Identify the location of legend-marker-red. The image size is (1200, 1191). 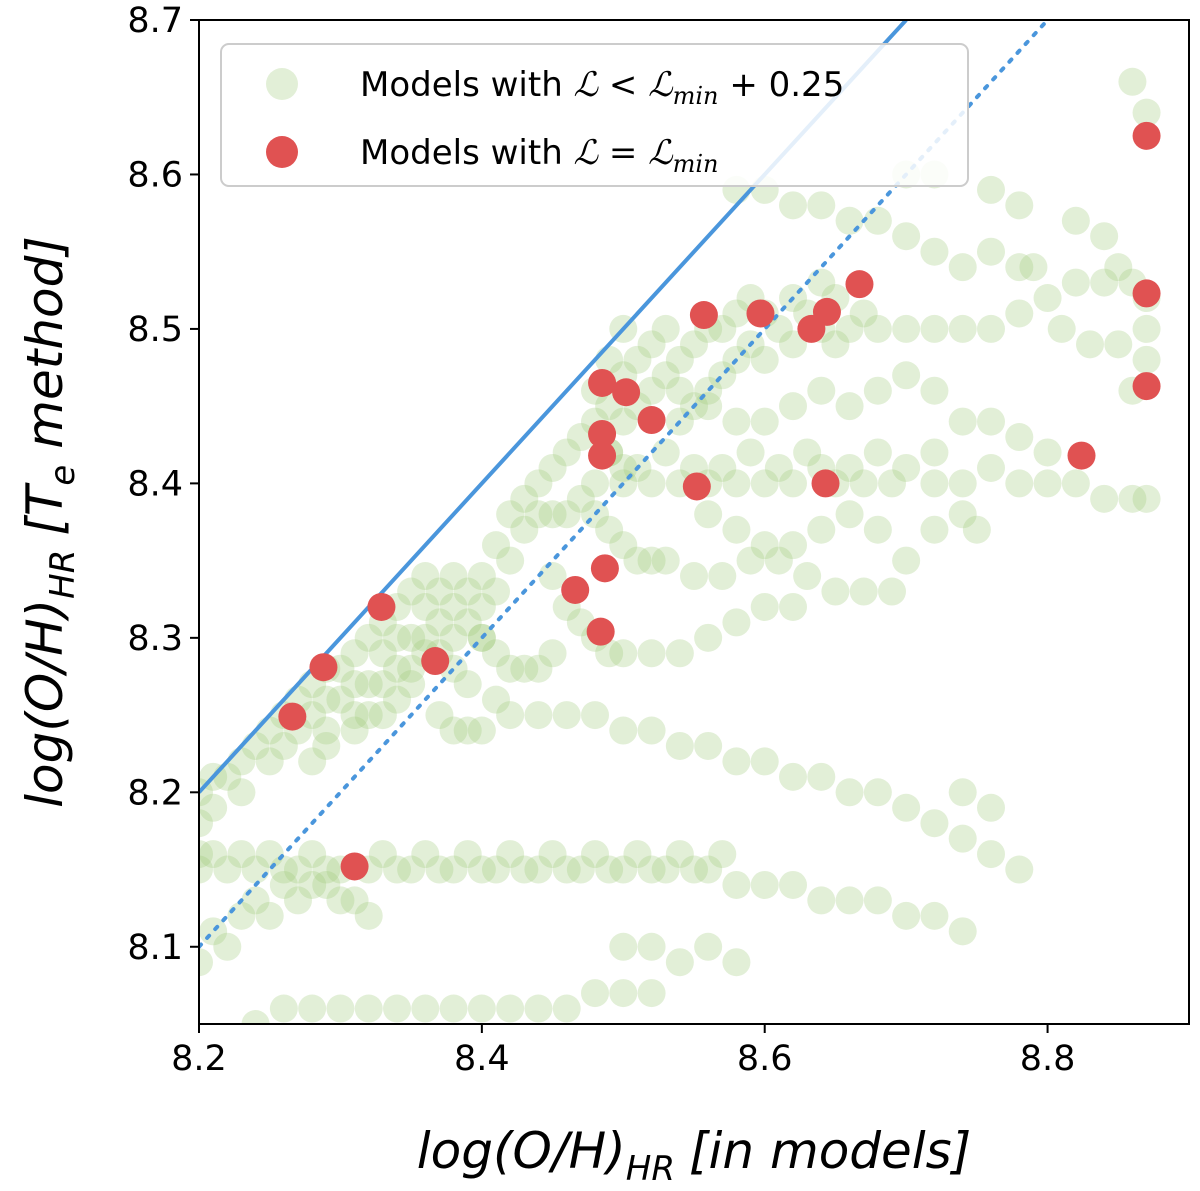
(282, 152).